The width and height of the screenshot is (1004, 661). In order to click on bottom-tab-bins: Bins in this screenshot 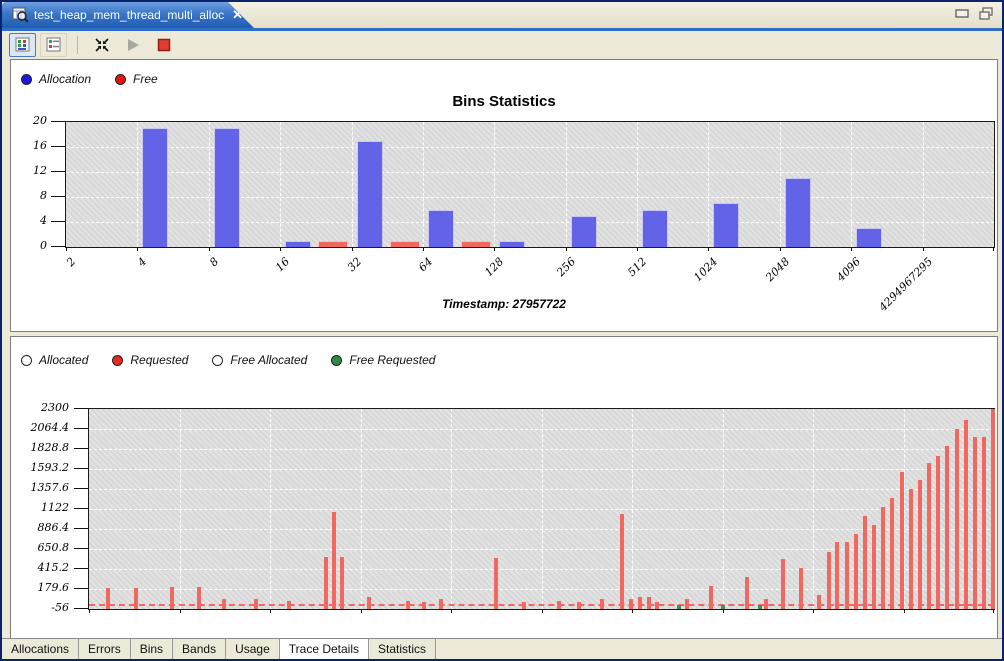, I will do `click(152, 649)`.